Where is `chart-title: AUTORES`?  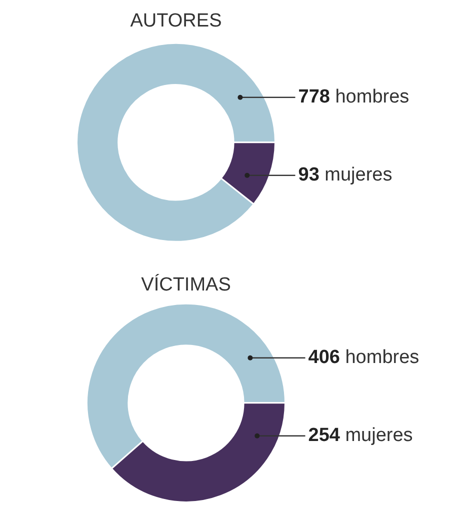 chart-title: AUTORES is located at coordinates (176, 21).